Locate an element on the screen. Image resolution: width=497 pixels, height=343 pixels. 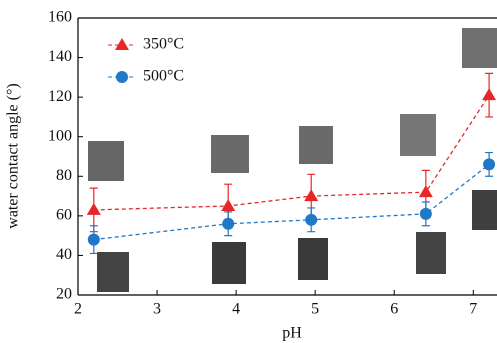
y-tick-label: 60 is located at coordinates (64, 215).